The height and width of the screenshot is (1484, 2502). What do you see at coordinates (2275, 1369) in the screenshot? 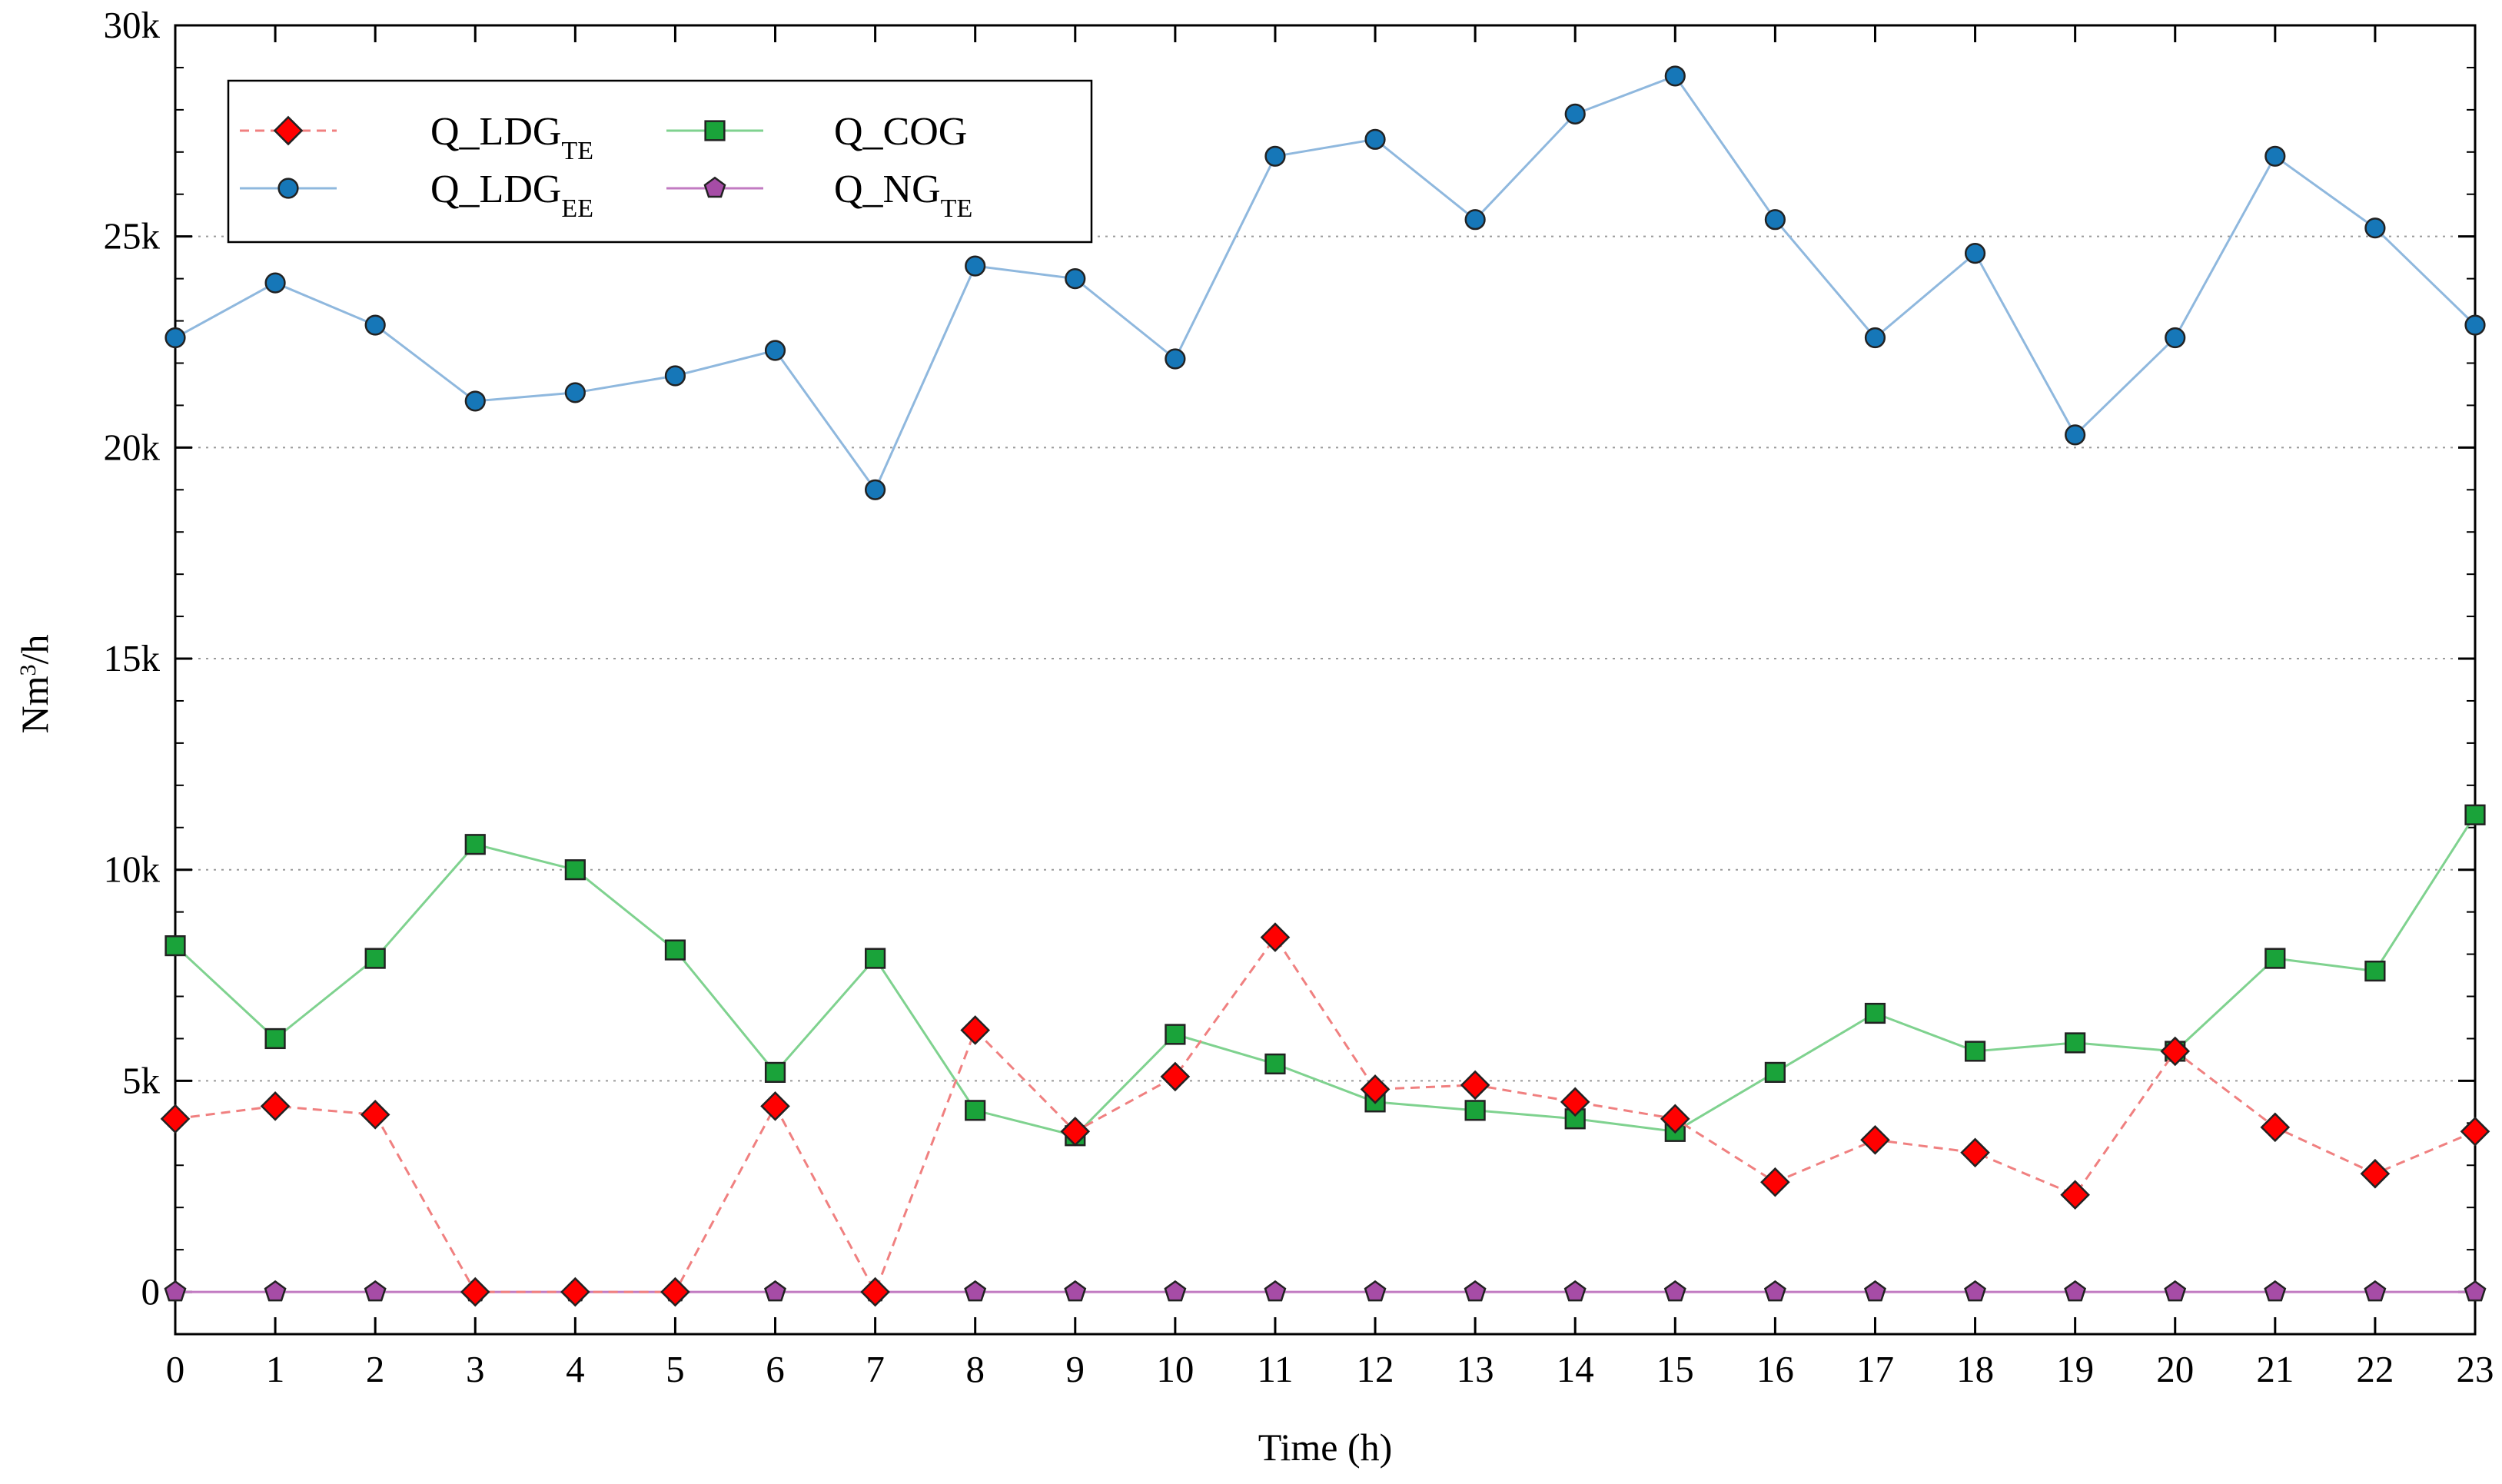
I see `x-tick-label: 21` at bounding box center [2275, 1369].